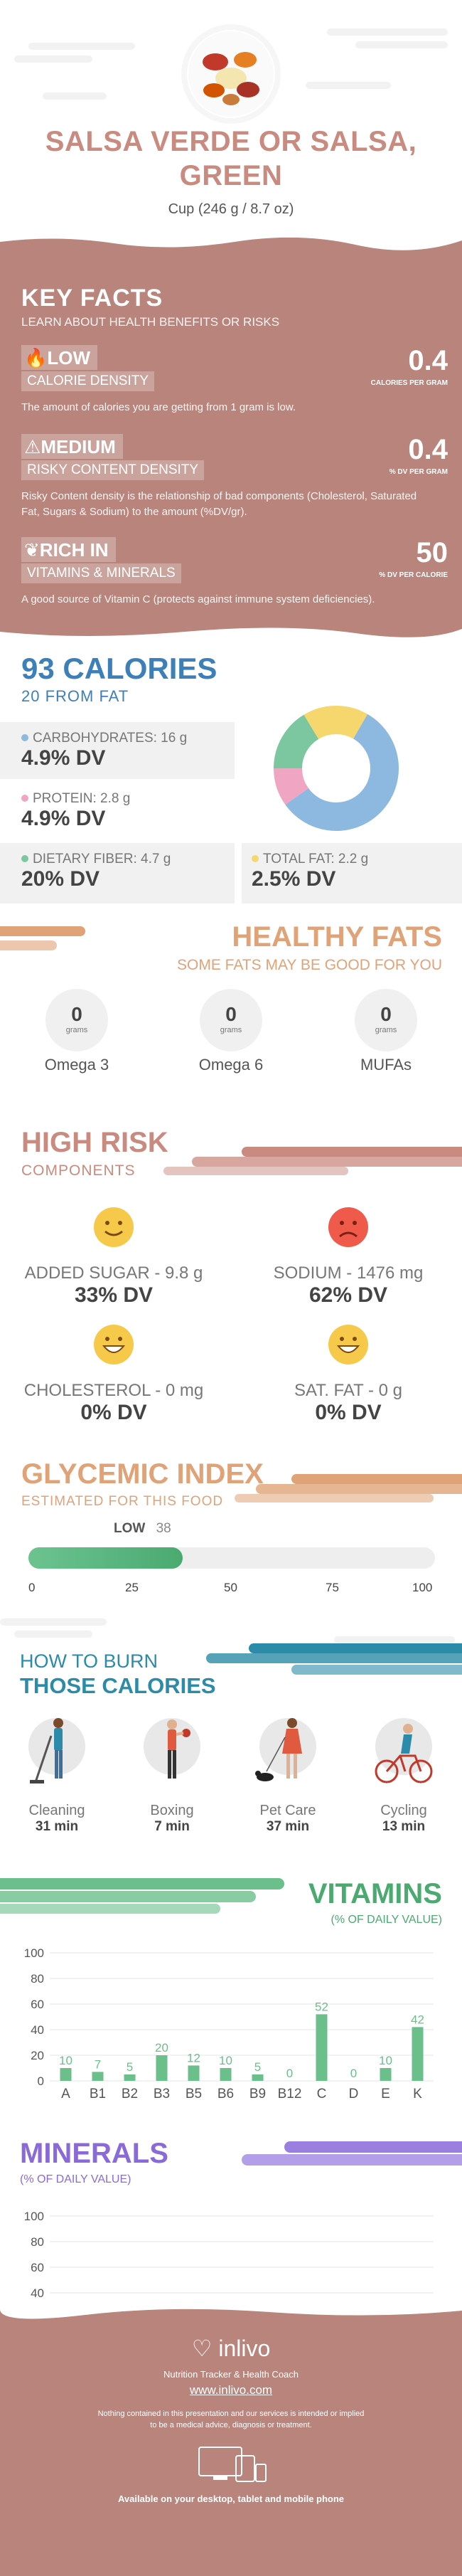 This screenshot has width=462, height=2576. Describe the element at coordinates (231, 1558) in the screenshot. I see `glycemic-track` at that location.